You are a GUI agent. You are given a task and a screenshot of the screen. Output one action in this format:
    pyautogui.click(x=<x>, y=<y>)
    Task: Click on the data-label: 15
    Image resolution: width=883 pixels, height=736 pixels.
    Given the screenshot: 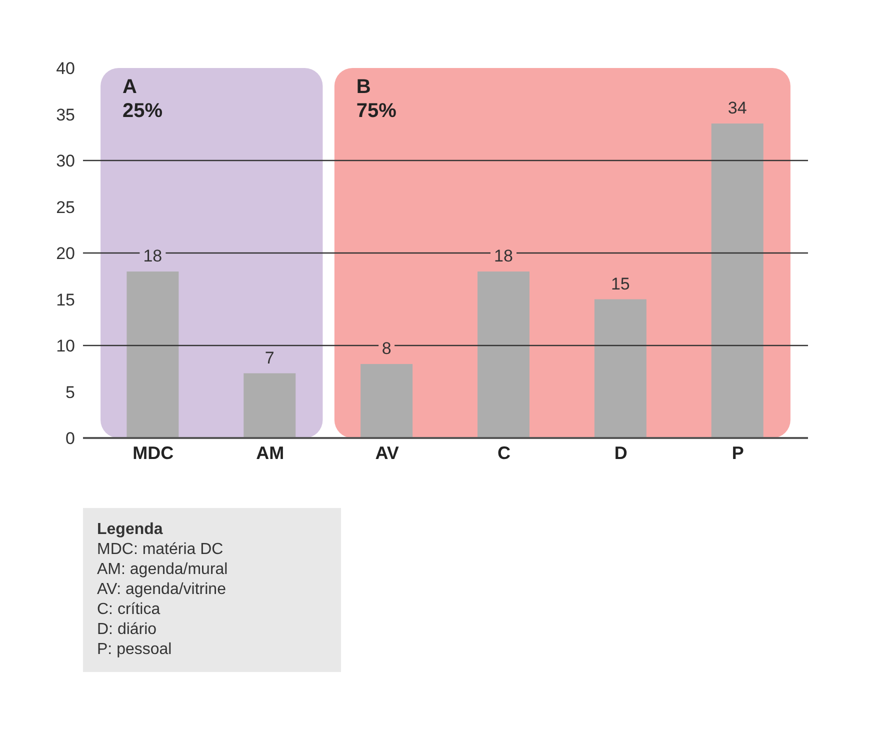 What is the action you would take?
    pyautogui.click(x=620, y=284)
    